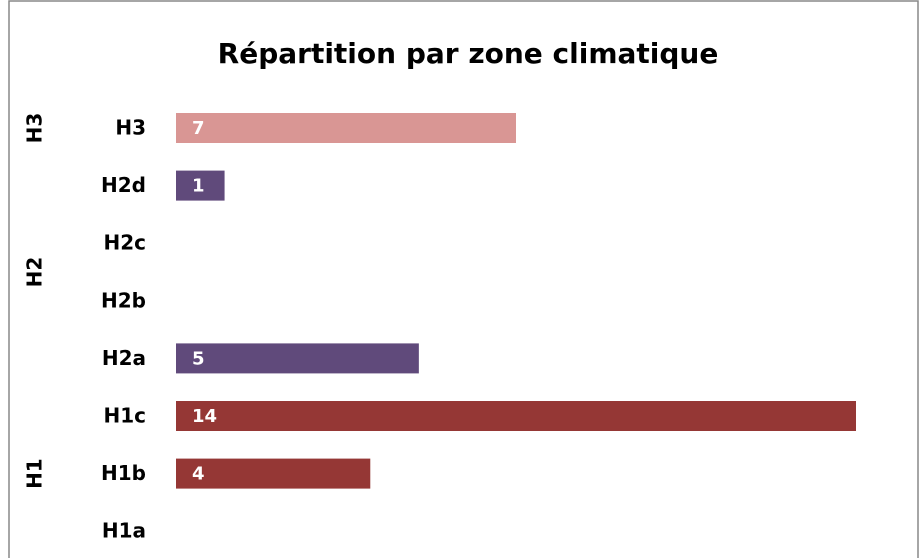  I want to click on y-tick-label: H2c, so click(124, 243).